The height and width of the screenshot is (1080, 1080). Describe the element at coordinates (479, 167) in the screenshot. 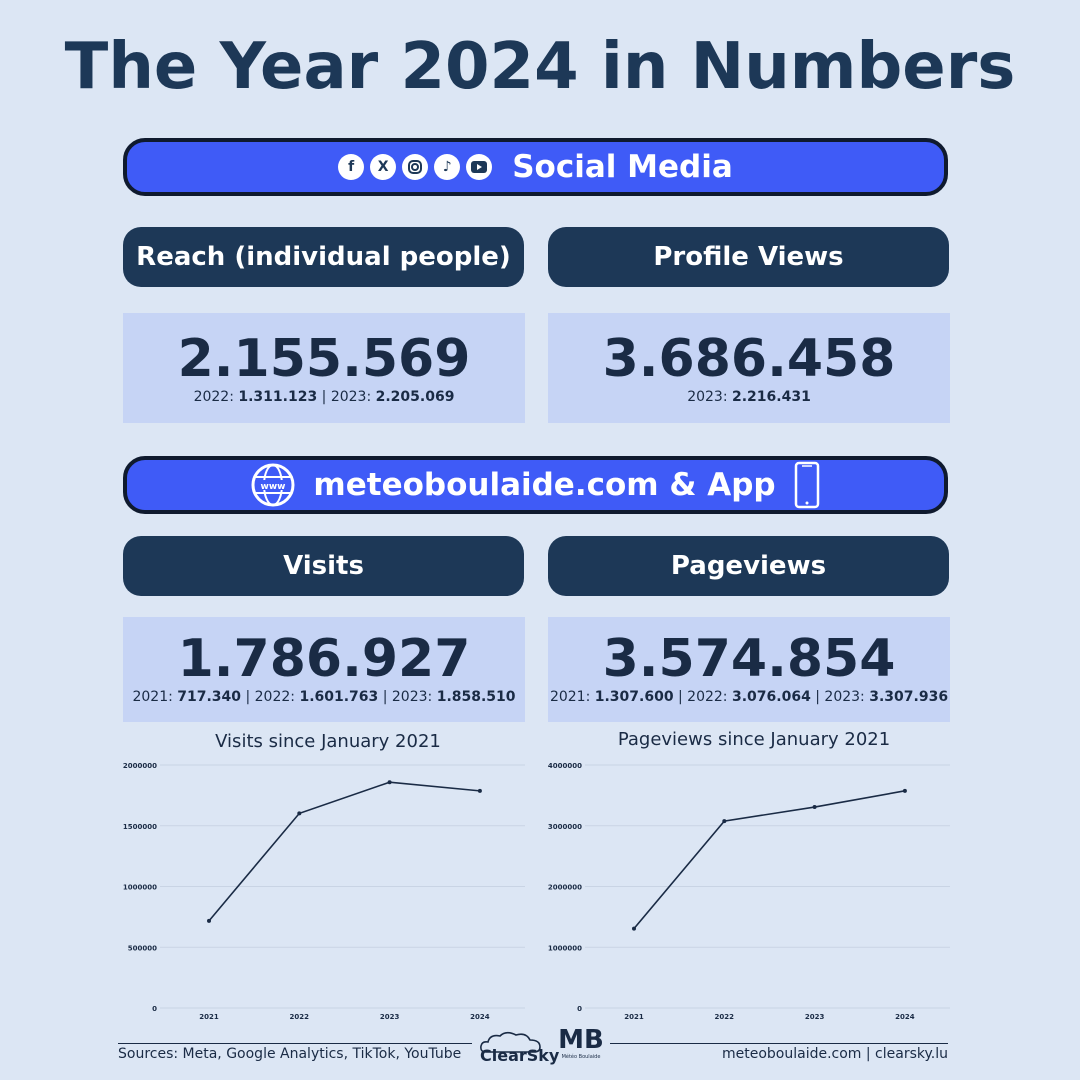

I see `youtube-icon` at that location.